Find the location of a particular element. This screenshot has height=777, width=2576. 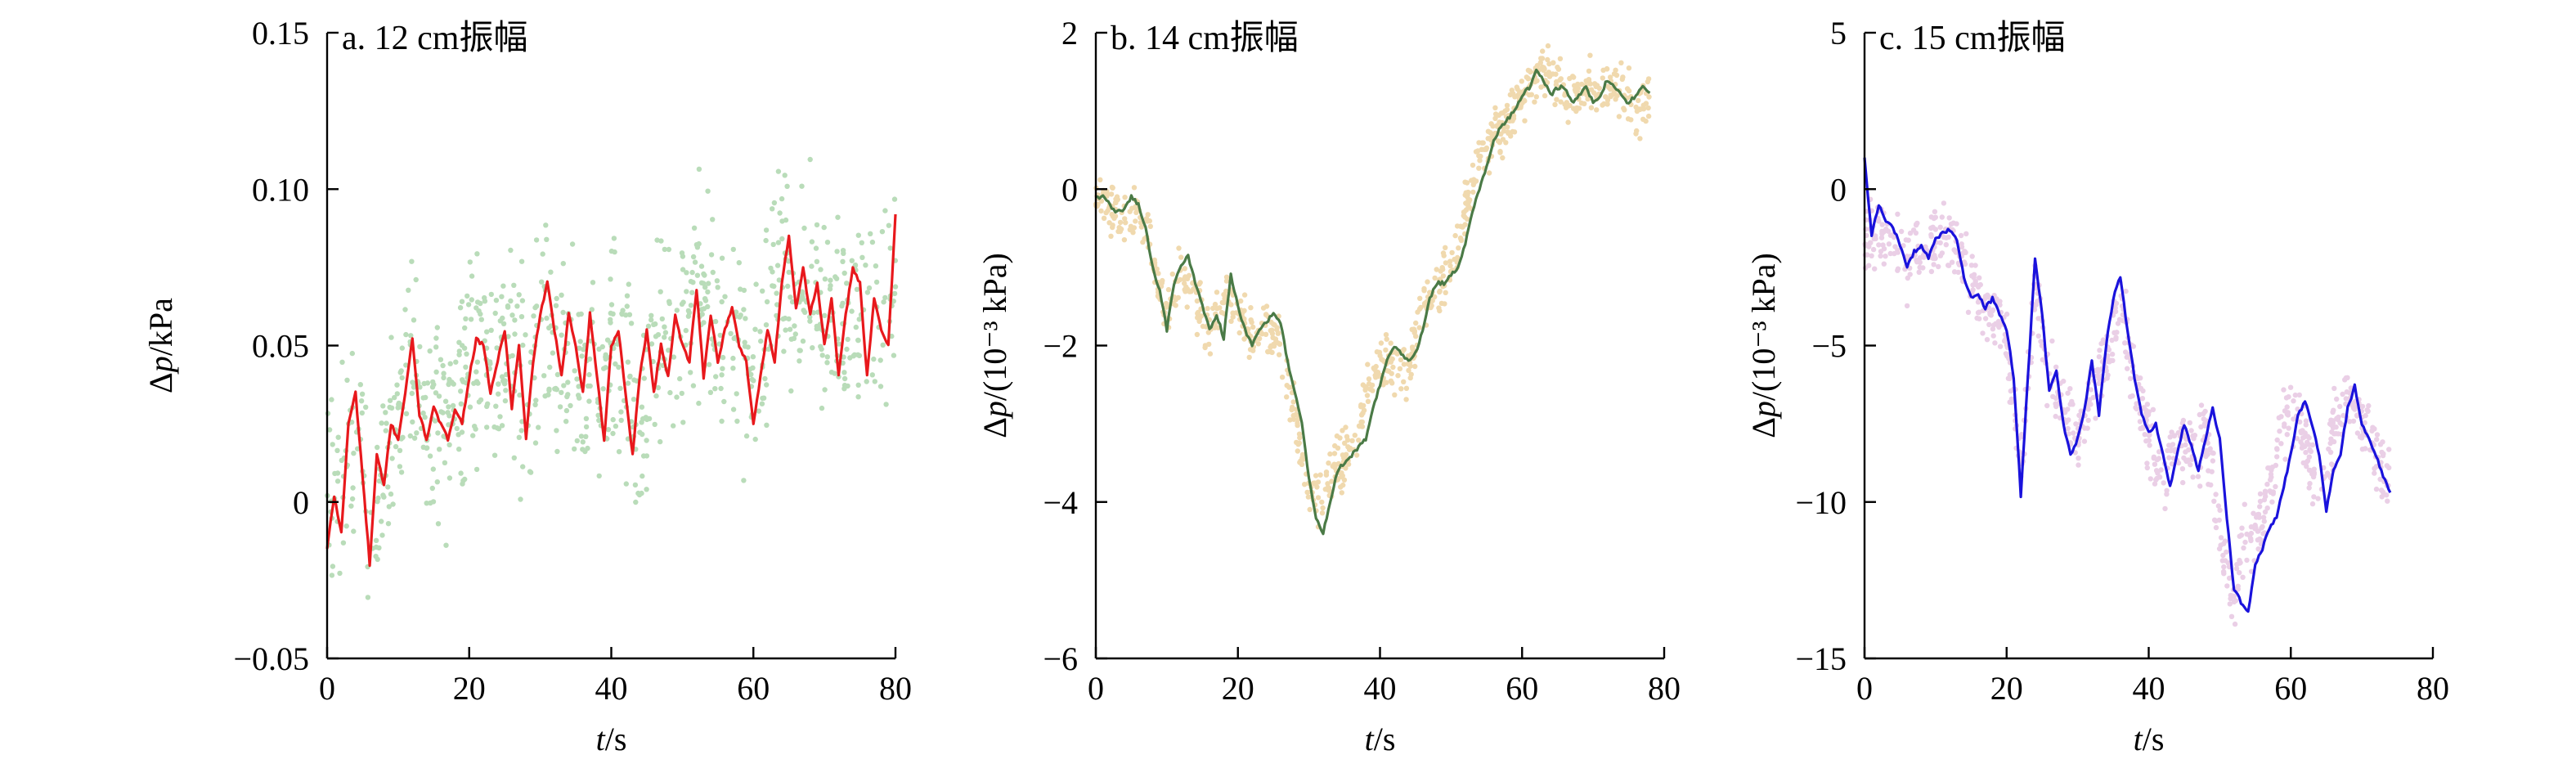

y-tick-label: 0 is located at coordinates (1069, 189).